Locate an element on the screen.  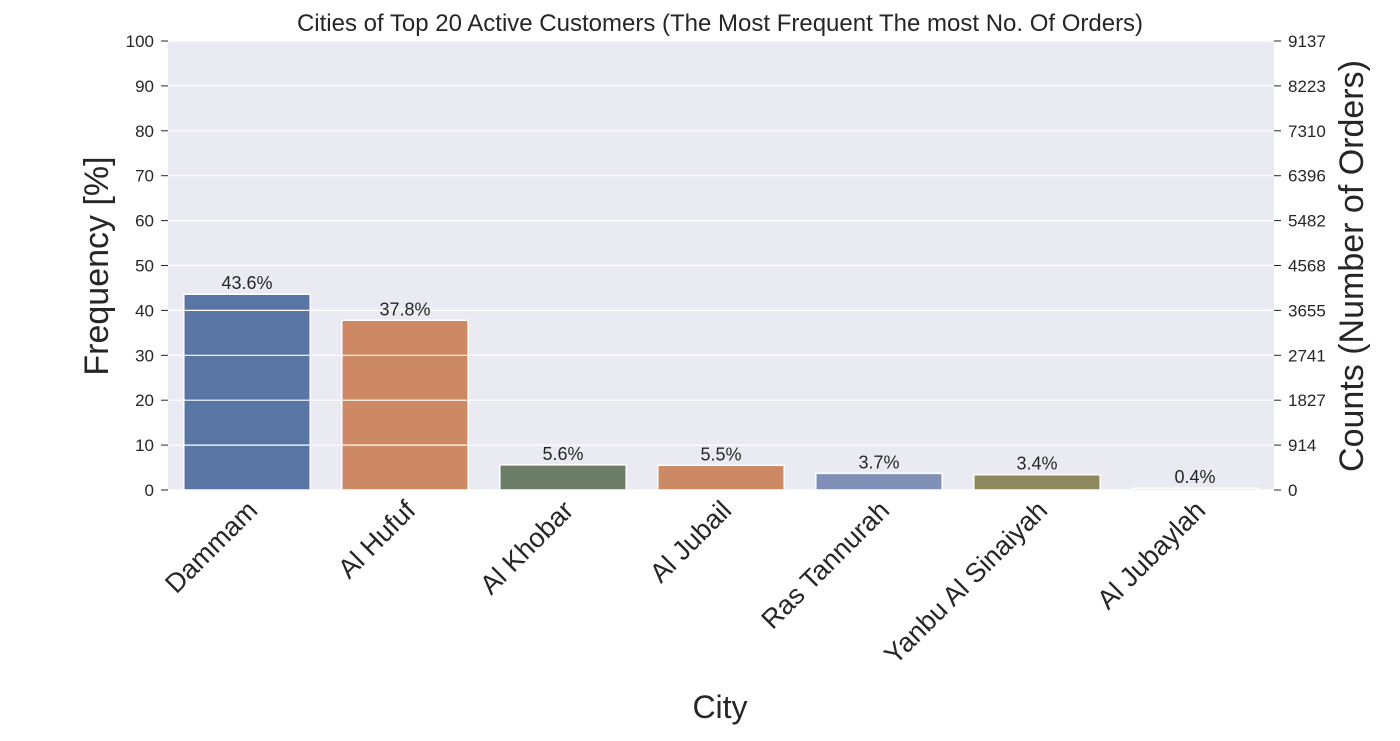
x-tick-label: Al Hufuf is located at coordinates (376, 539).